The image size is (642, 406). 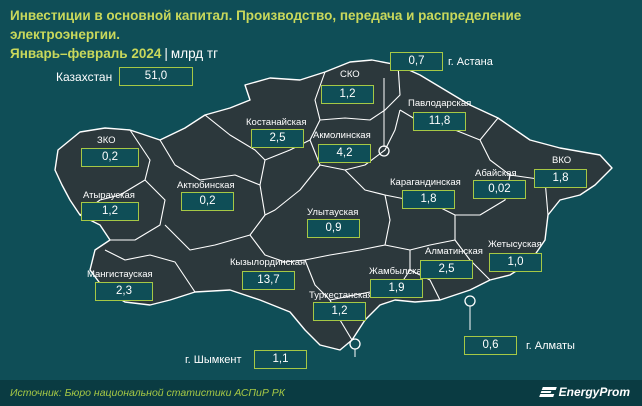 I want to click on region-value-pavlodar: 11,8, so click(x=439, y=121).